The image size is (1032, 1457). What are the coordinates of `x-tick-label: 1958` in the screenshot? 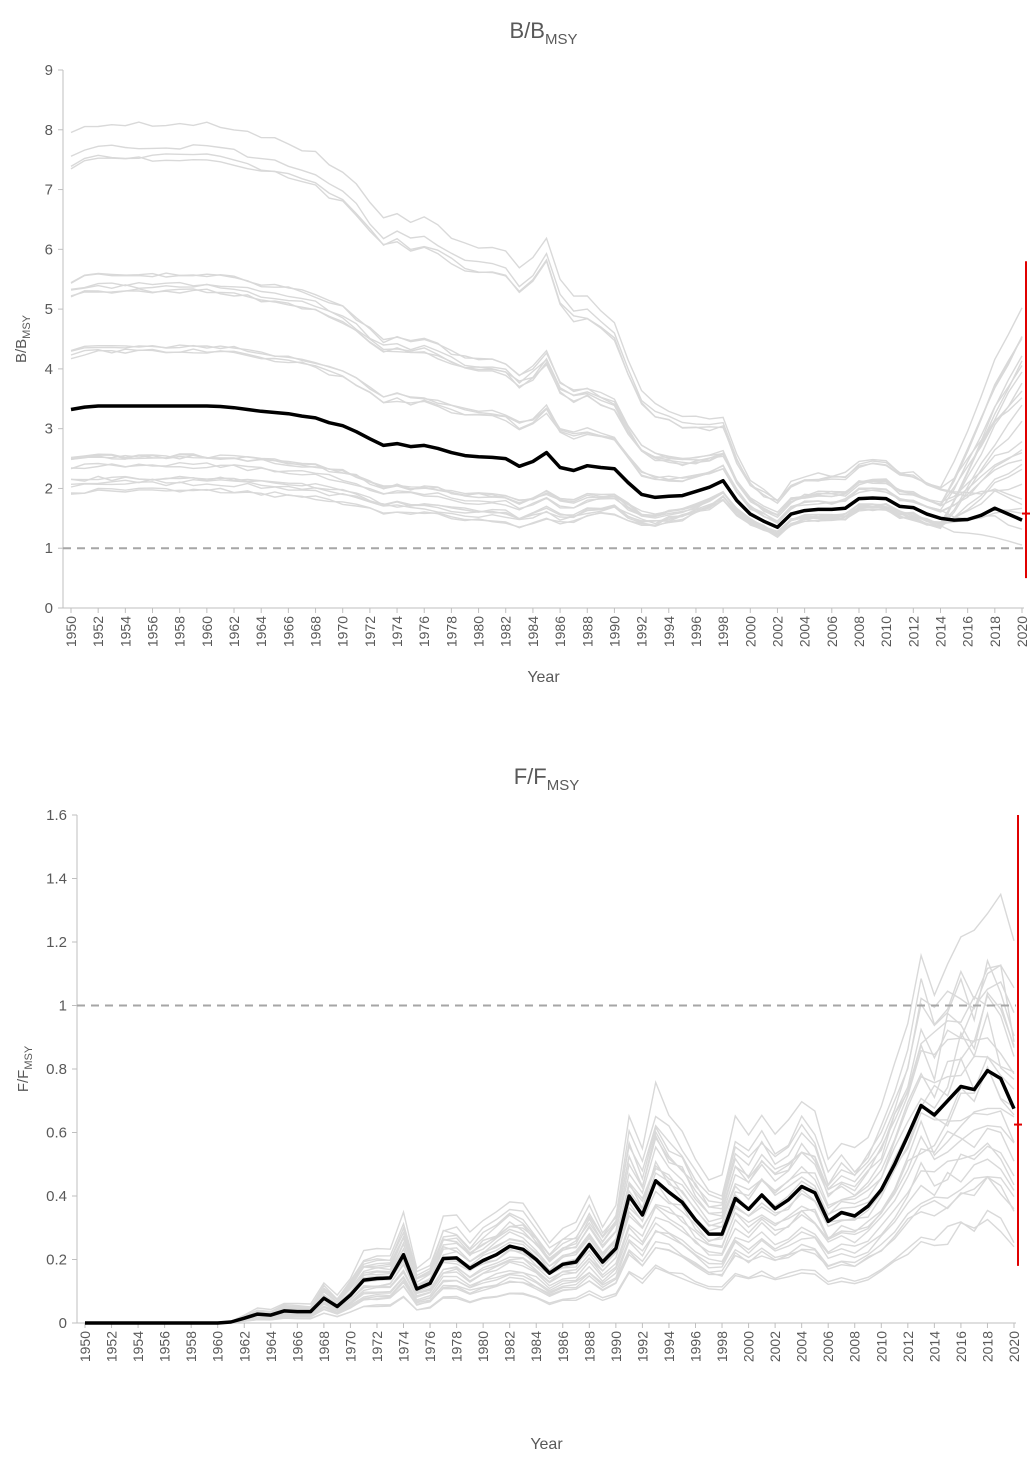 It's located at (180, 631).